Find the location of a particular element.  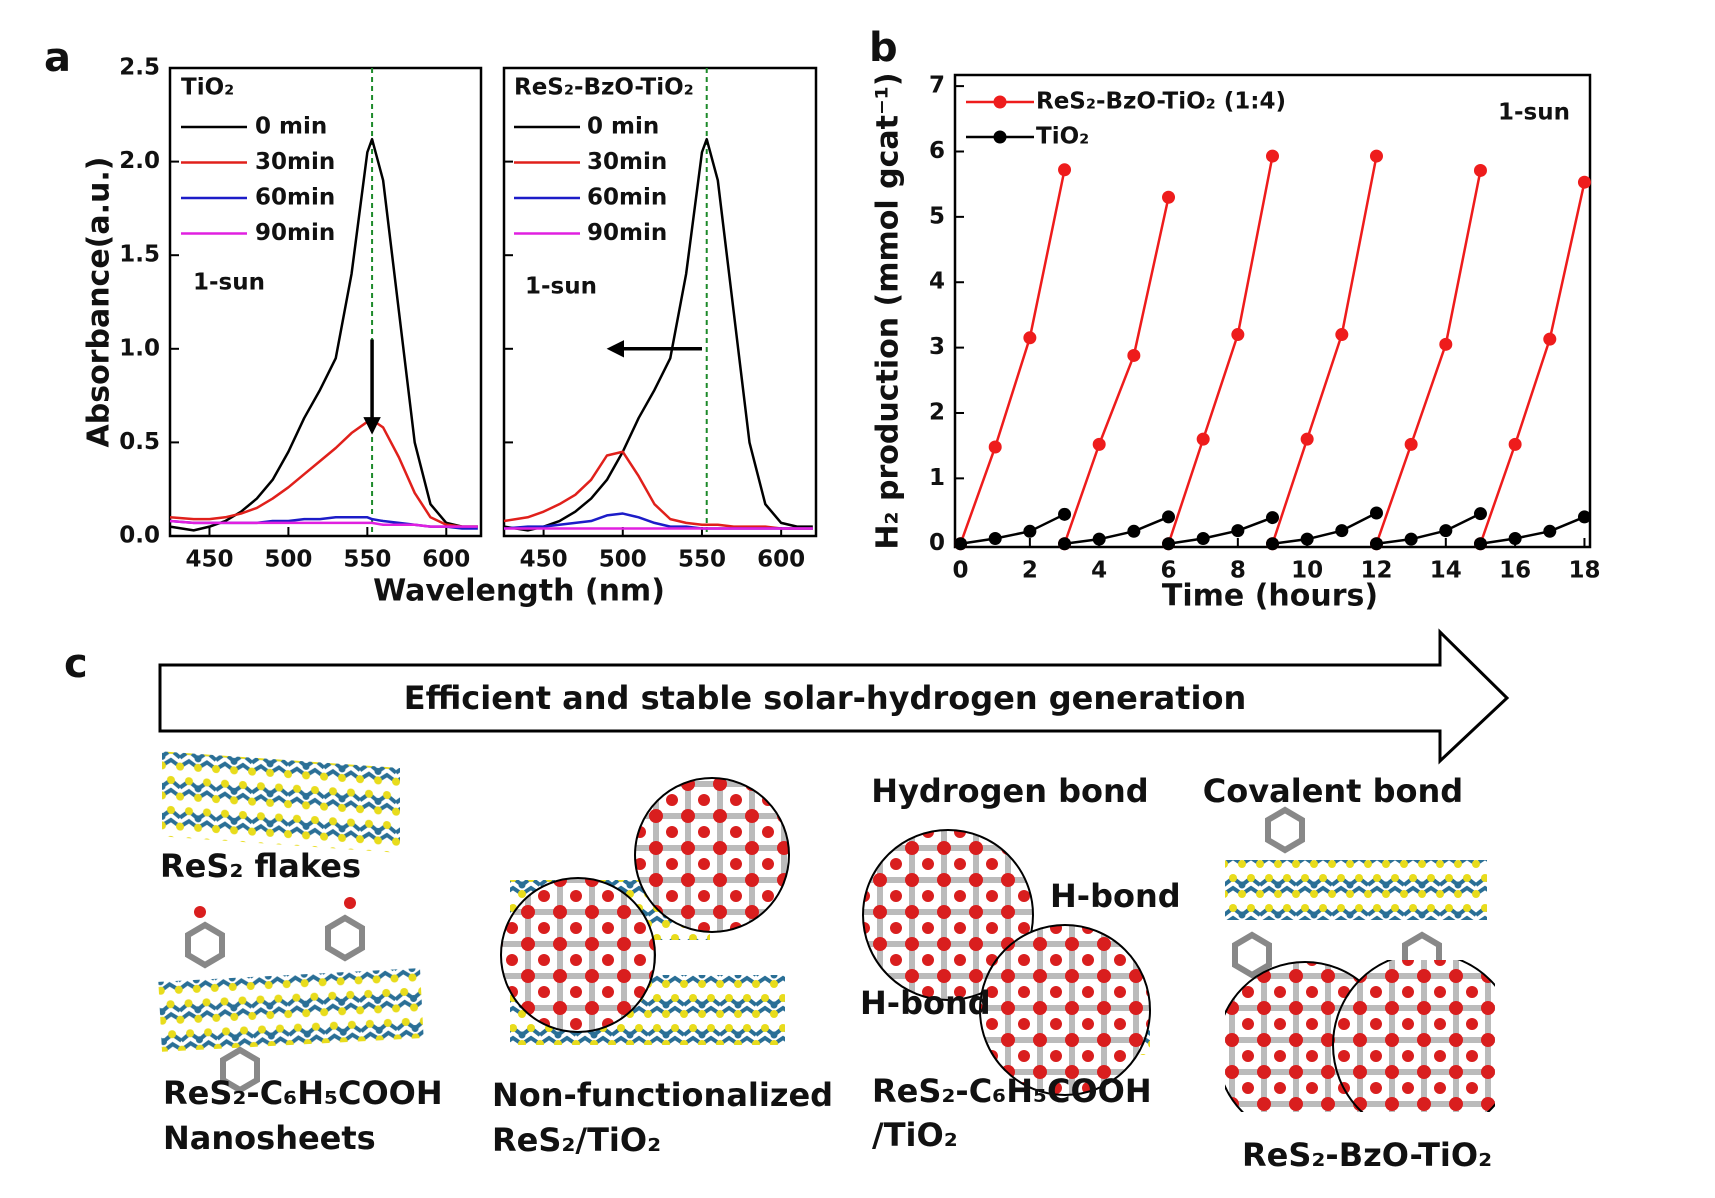

item-label: Nanosheets is located at coordinates (269, 1138).